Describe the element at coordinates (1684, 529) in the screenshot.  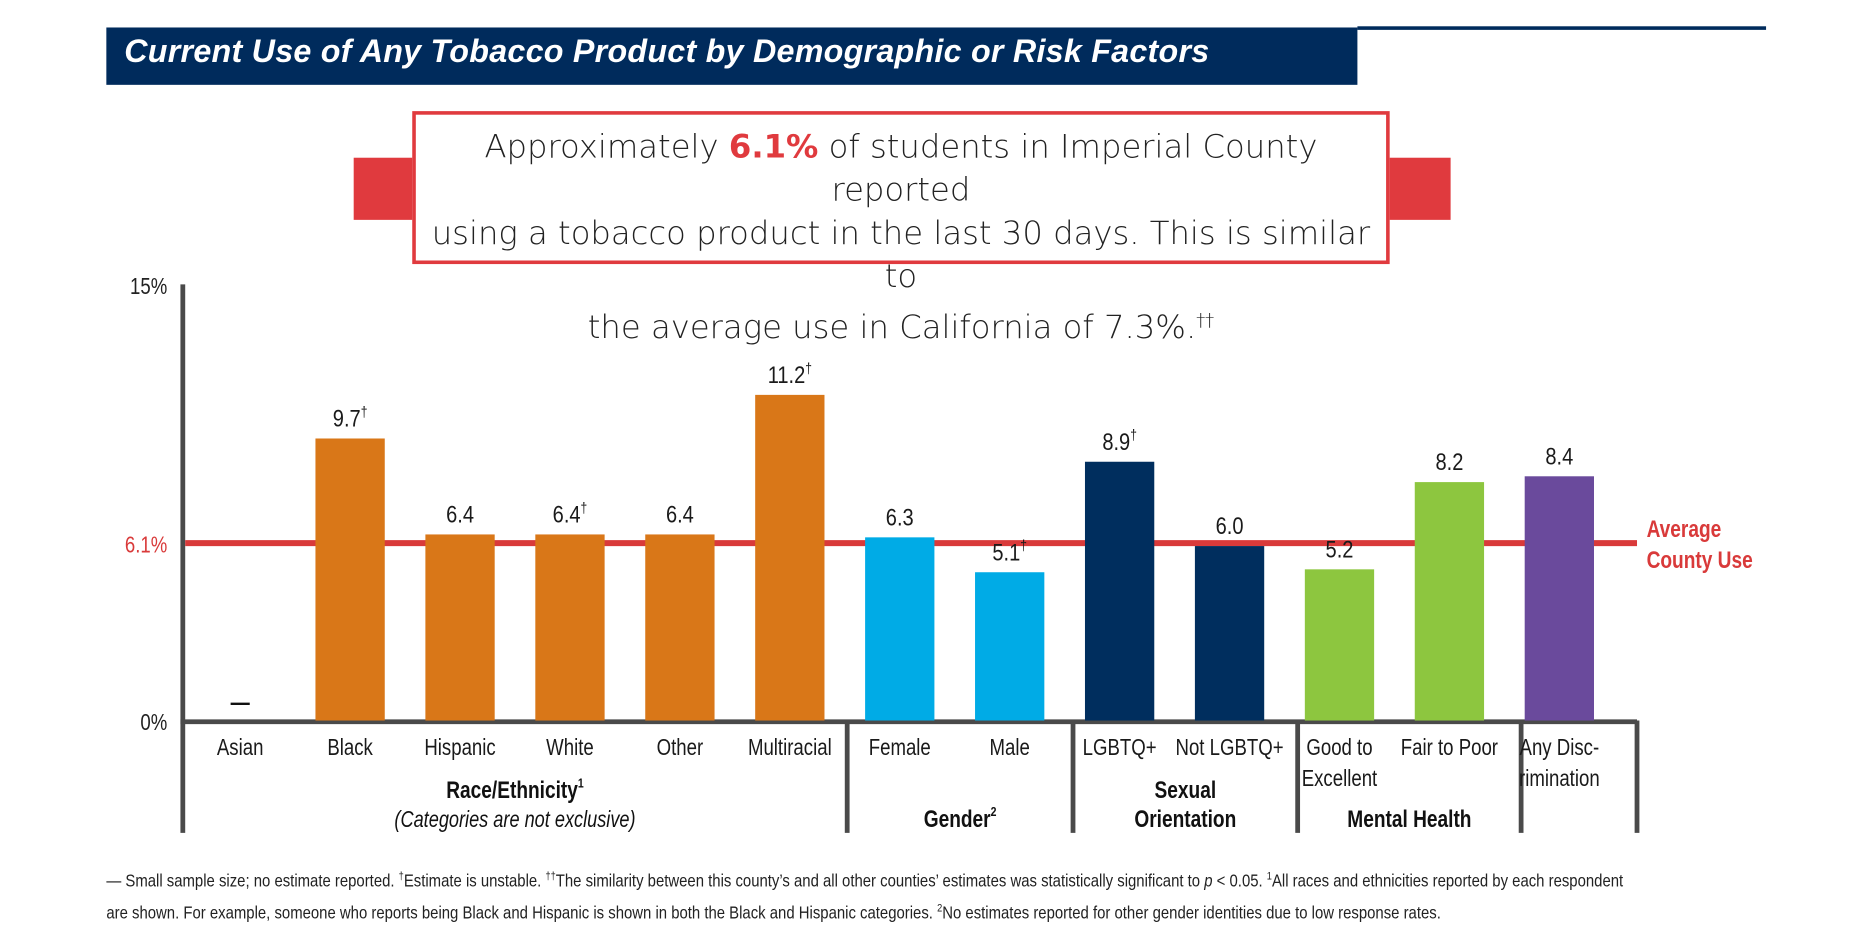
I see `average-label-line1: Average` at that location.